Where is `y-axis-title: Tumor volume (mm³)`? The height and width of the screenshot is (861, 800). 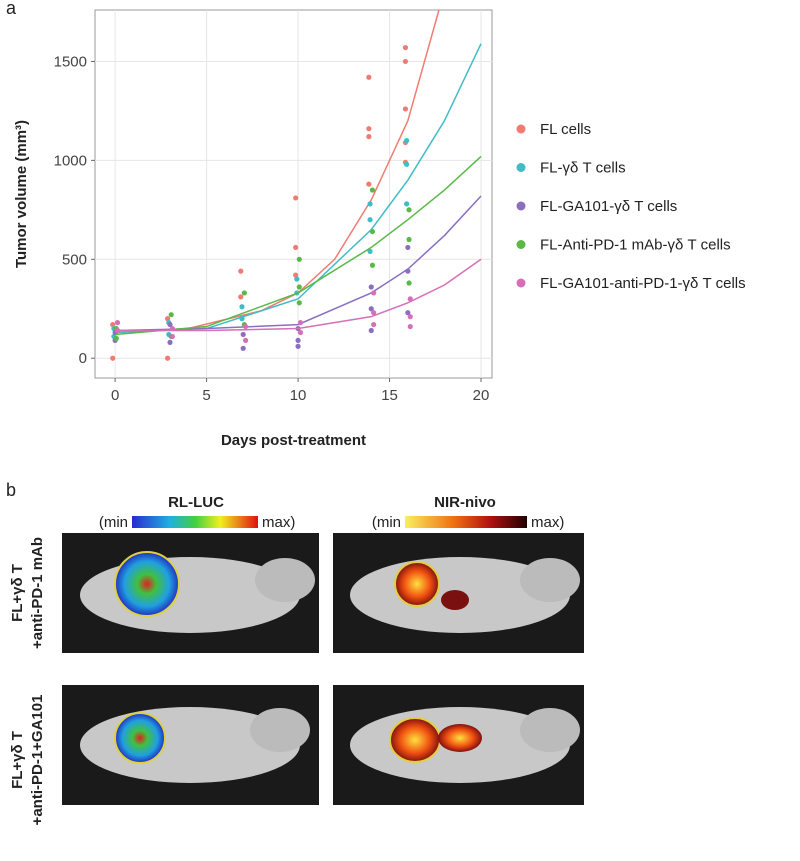
y-axis-title: Tumor volume (mm³) is located at coordinates (21, 194).